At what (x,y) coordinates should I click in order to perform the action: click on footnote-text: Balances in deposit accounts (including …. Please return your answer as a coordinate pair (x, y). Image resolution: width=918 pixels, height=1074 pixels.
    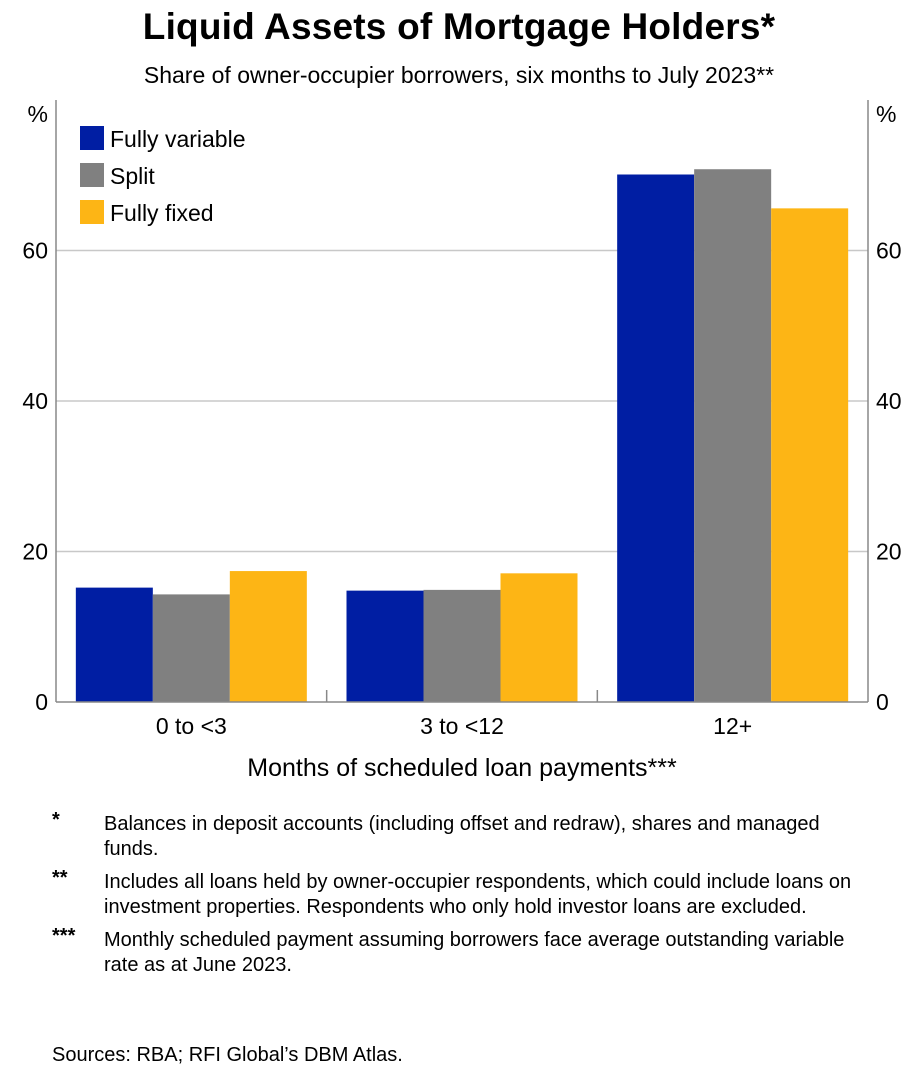
    Looking at the image, I should click on (462, 836).